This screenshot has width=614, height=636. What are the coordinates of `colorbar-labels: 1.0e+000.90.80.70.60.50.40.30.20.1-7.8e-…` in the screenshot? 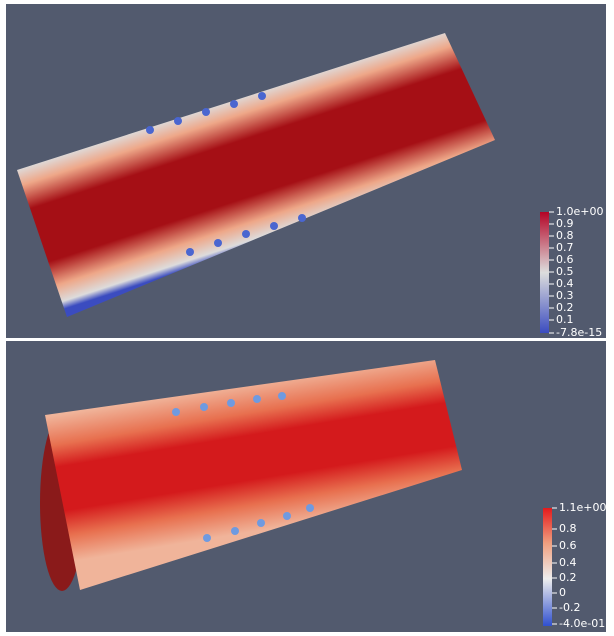 It's located at (577, 417).